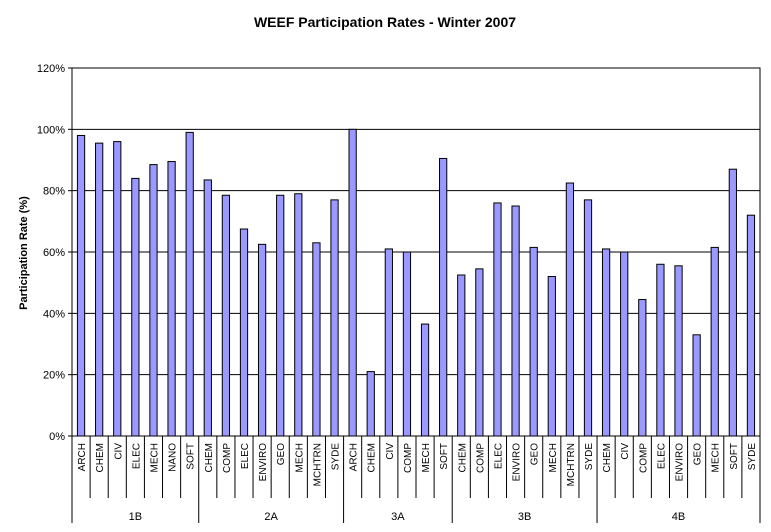 Image resolution: width=771 pixels, height=532 pixels. Describe the element at coordinates (54, 253) in the screenshot. I see `y-tick-label: 60%` at that location.